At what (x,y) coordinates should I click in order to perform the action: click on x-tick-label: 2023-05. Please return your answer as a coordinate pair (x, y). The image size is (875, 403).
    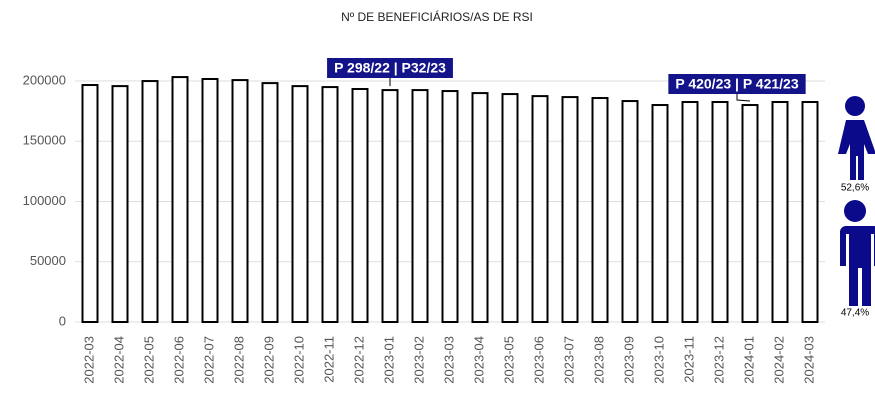
    Looking at the image, I should click on (508, 360).